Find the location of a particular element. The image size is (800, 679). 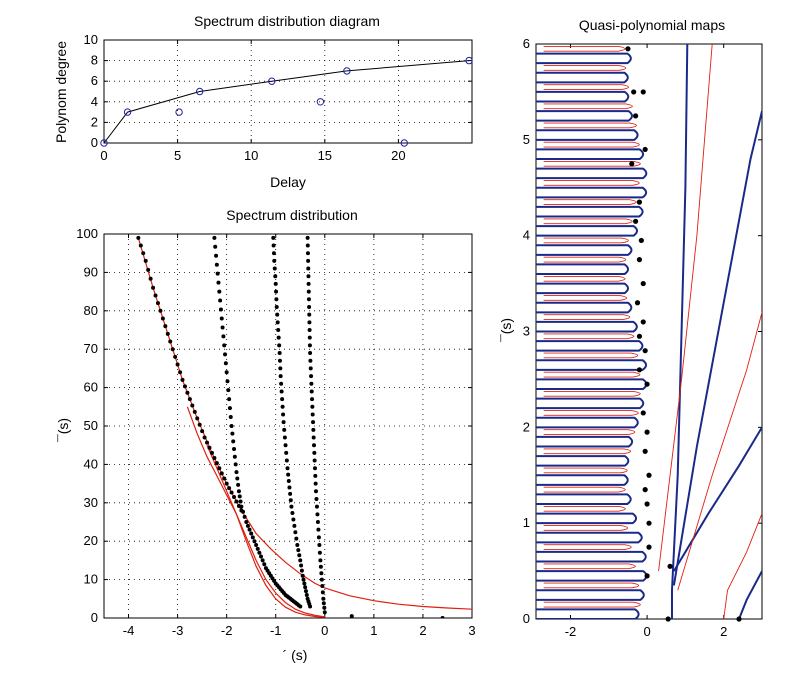

degree-chart-x-ticks: 0 5 10 15 20 is located at coordinates (253, 101).